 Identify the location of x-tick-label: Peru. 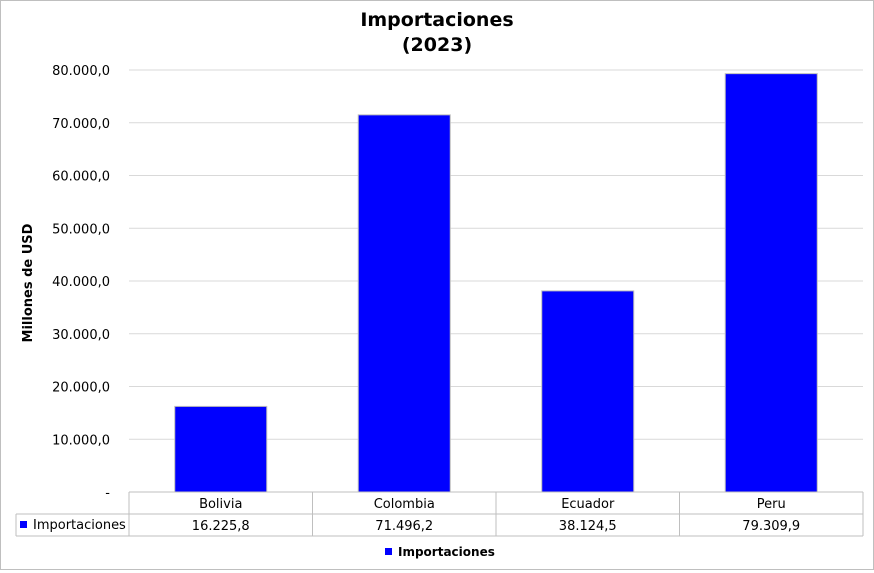
(771, 504).